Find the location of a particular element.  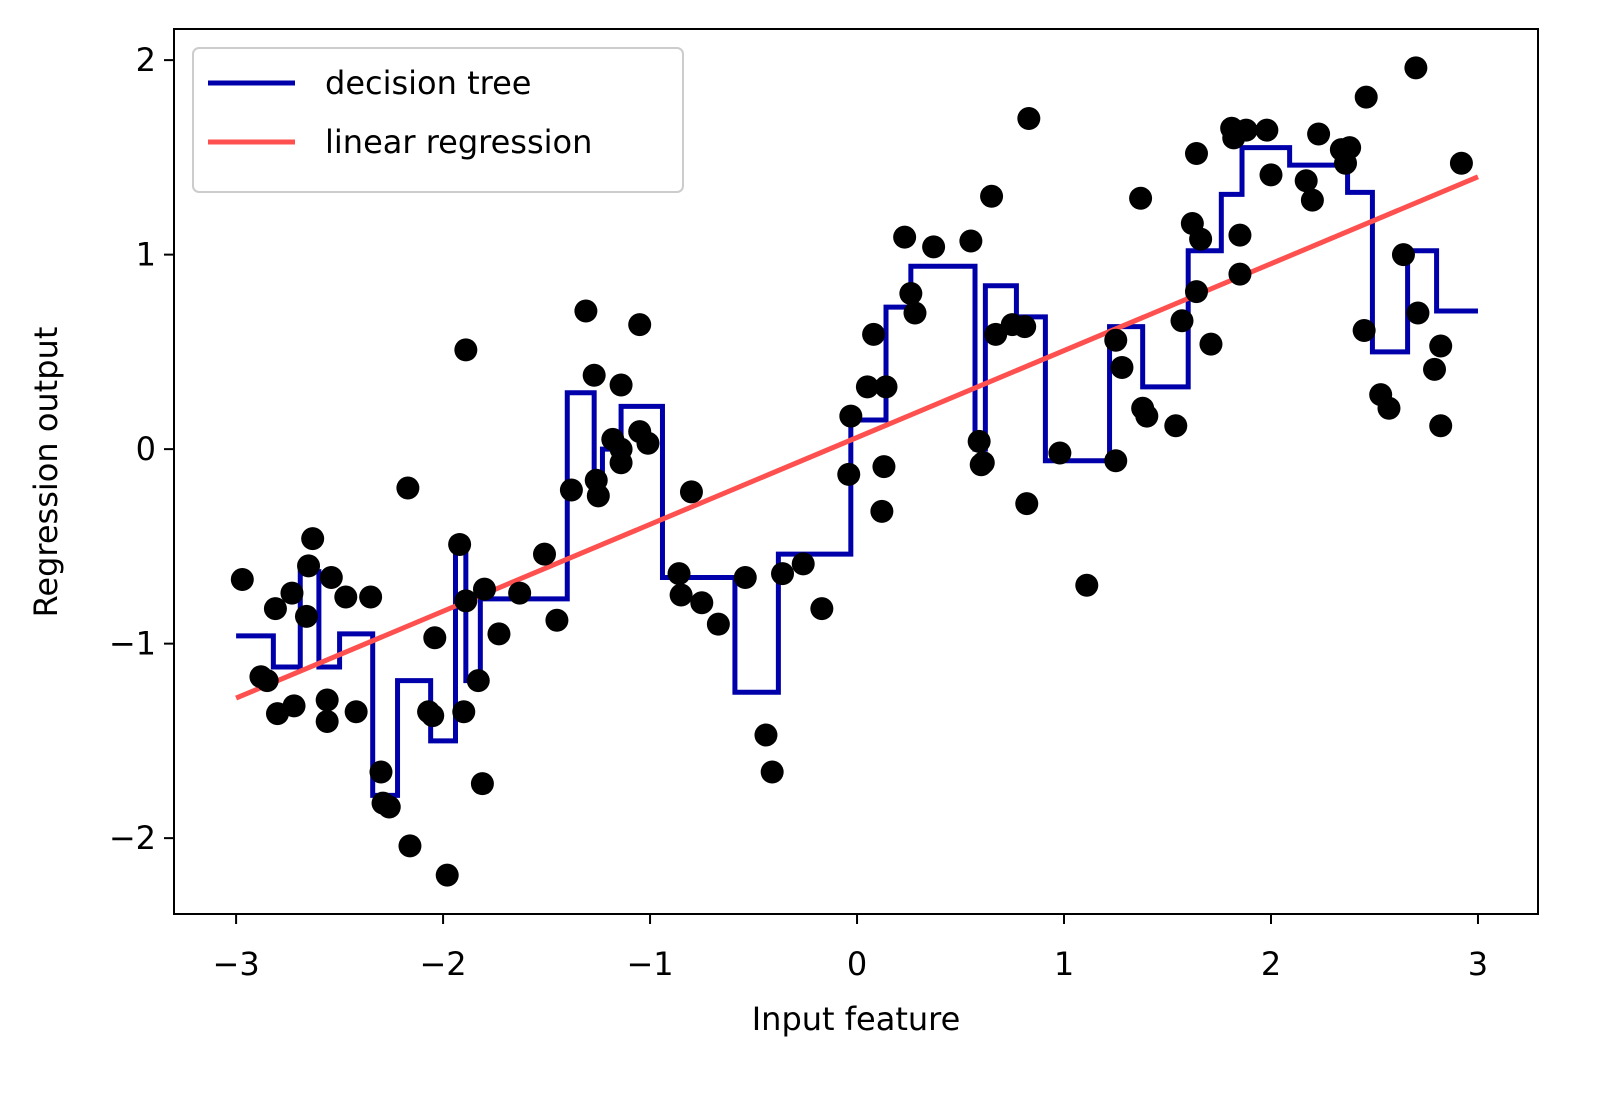

legend: decision tree linear regression is located at coordinates (438, 120).